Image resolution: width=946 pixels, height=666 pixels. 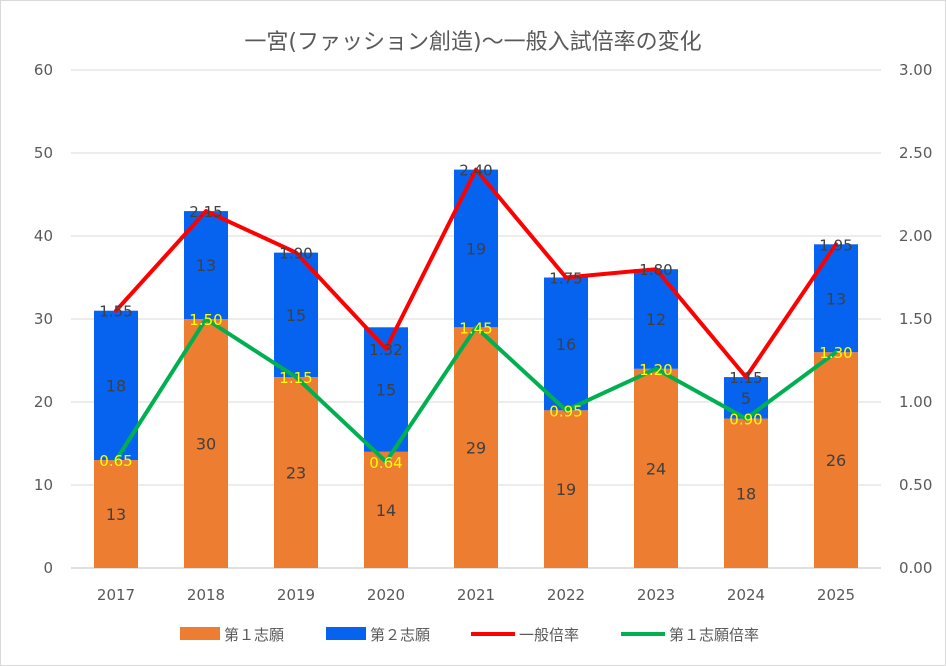 I want to click on bar-label-first-choice: 18, so click(x=746, y=493).